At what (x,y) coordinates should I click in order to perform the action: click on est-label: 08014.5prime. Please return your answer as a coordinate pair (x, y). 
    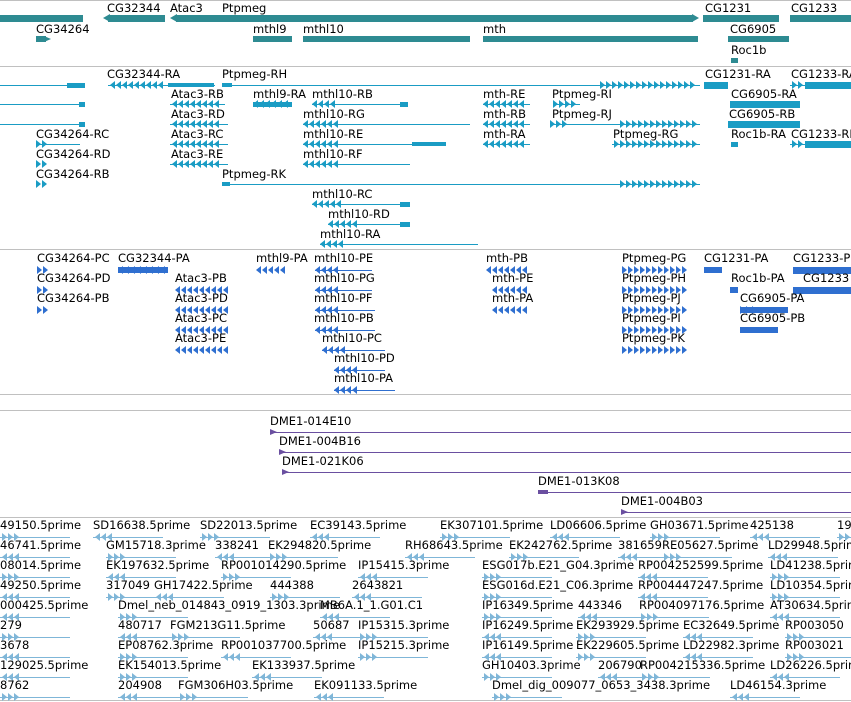
    Looking at the image, I should click on (41, 565).